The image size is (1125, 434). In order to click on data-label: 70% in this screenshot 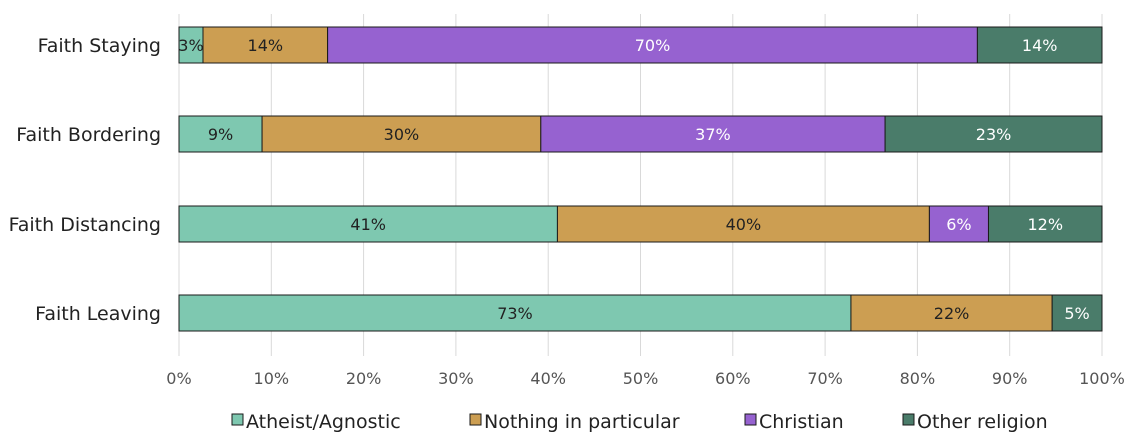, I will do `click(653, 45)`.